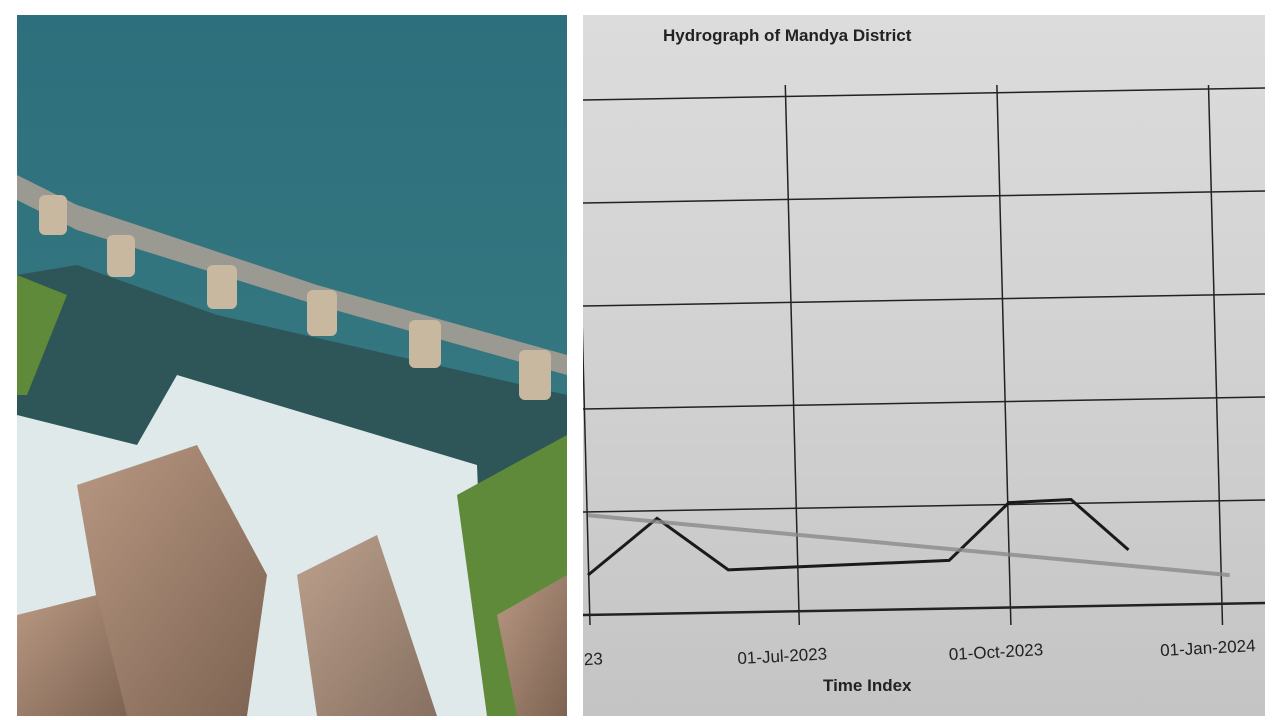 This screenshot has height=720, width=1280. I want to click on x-tick-label: 01-Jul-2023, so click(782, 656).